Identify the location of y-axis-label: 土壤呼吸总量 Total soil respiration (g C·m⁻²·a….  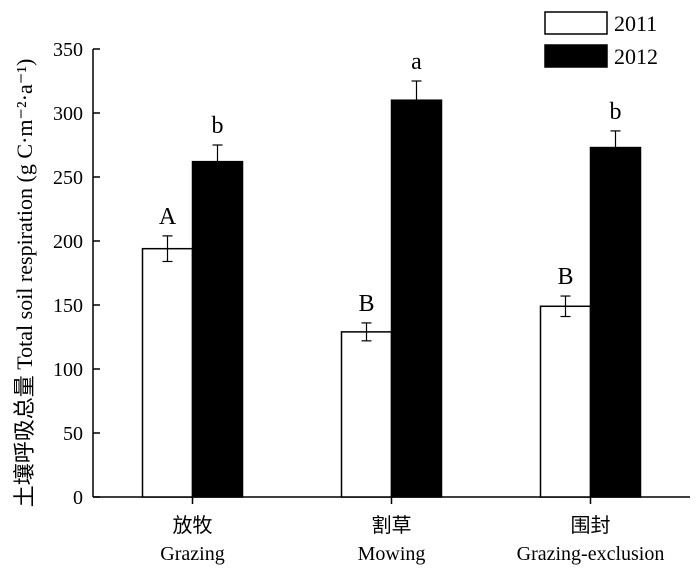
(24, 283).